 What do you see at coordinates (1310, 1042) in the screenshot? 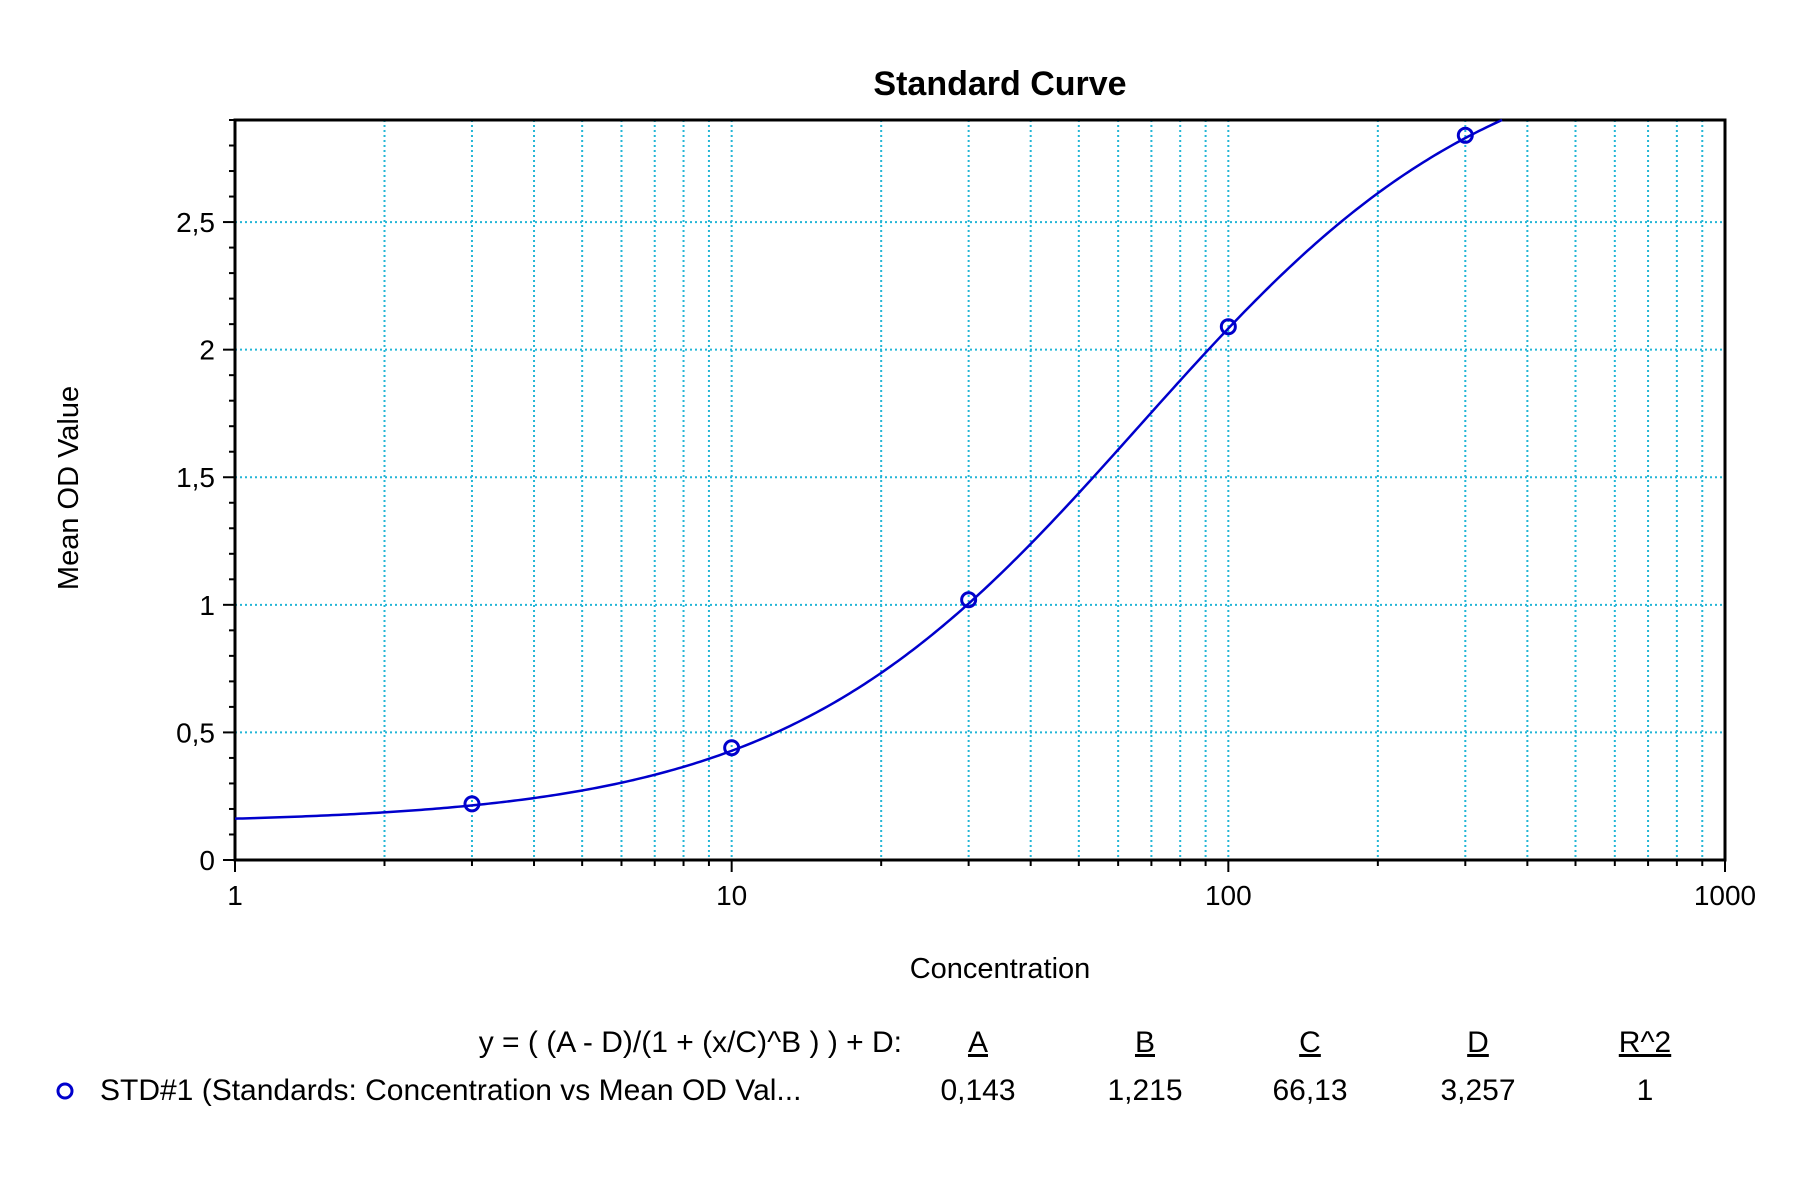
I see `legend-column-header: C` at bounding box center [1310, 1042].